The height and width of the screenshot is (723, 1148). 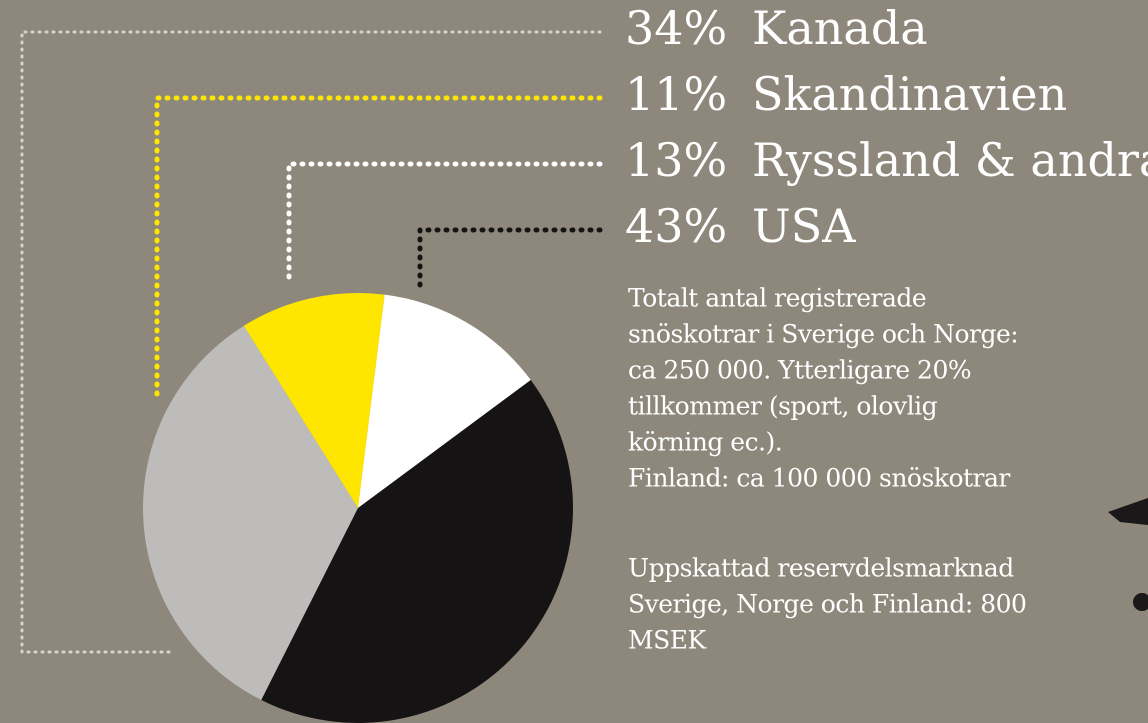 What do you see at coordinates (804, 226) in the screenshot?
I see `legend-label: USA` at bounding box center [804, 226].